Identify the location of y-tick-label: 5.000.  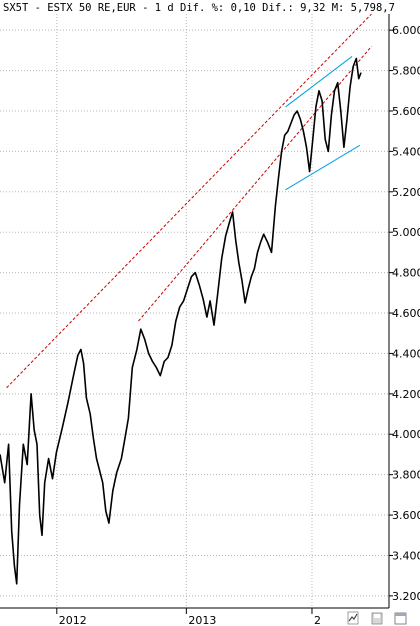
(406, 232).